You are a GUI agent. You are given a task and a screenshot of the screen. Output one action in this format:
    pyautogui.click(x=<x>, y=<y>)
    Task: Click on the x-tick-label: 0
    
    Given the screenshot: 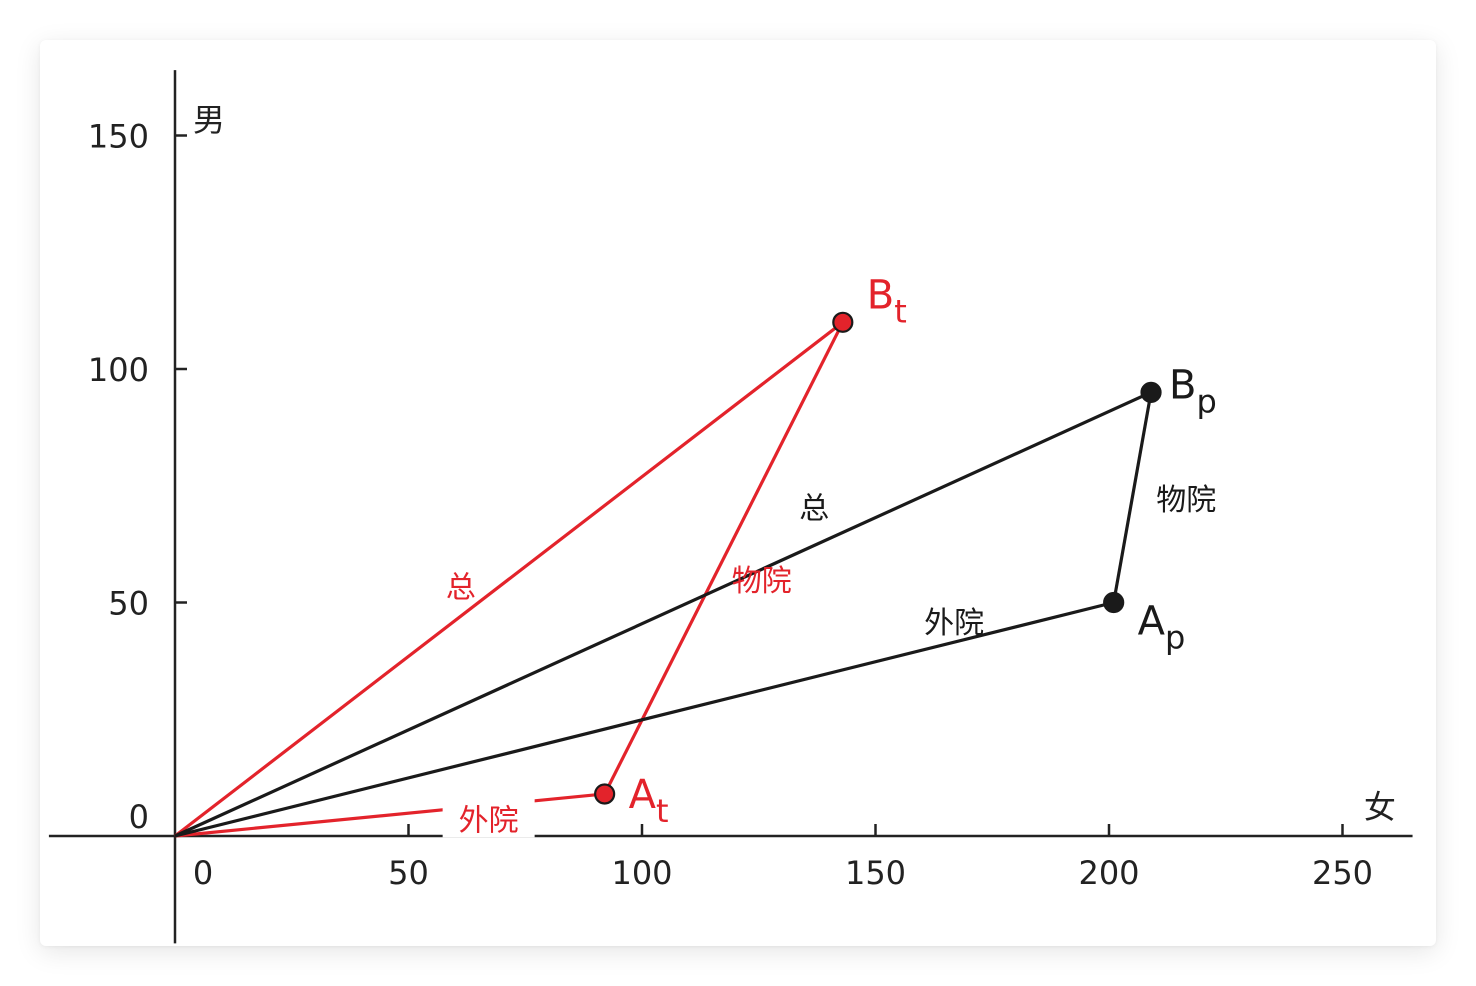 What is the action you would take?
    pyautogui.click(x=203, y=873)
    